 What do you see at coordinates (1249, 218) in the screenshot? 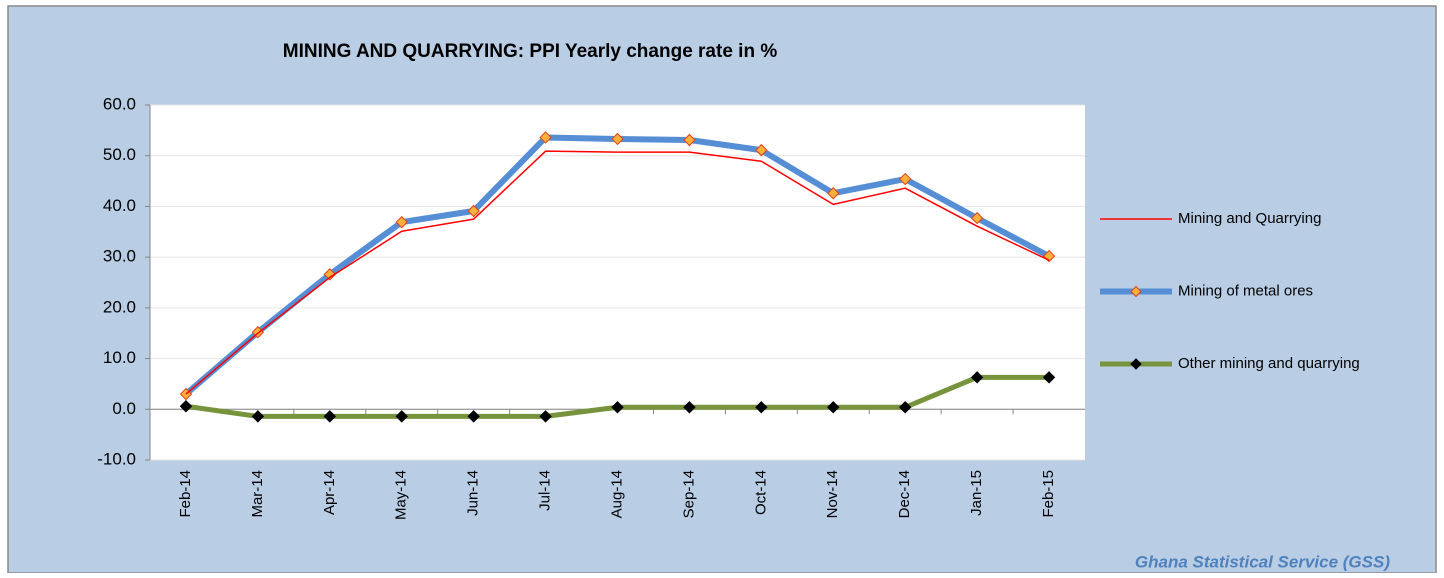
I see `legend-label: Mining and Quarrying` at bounding box center [1249, 218].